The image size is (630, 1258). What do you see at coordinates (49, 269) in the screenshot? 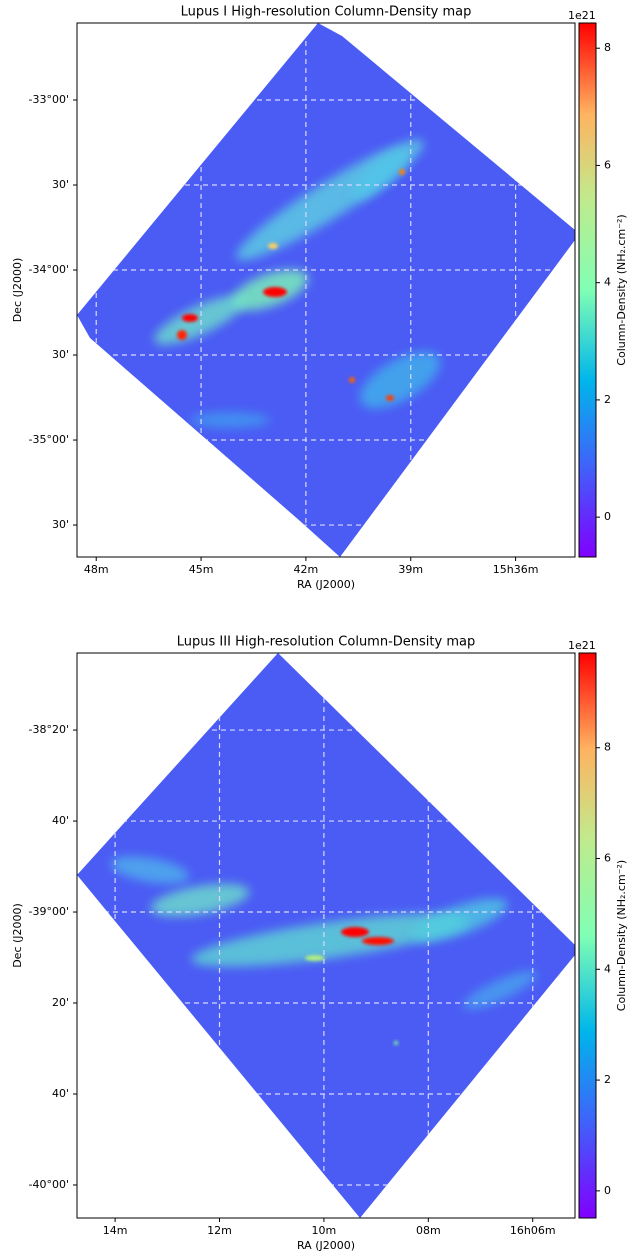
I see `y-tick-label: -34°00'` at bounding box center [49, 269].